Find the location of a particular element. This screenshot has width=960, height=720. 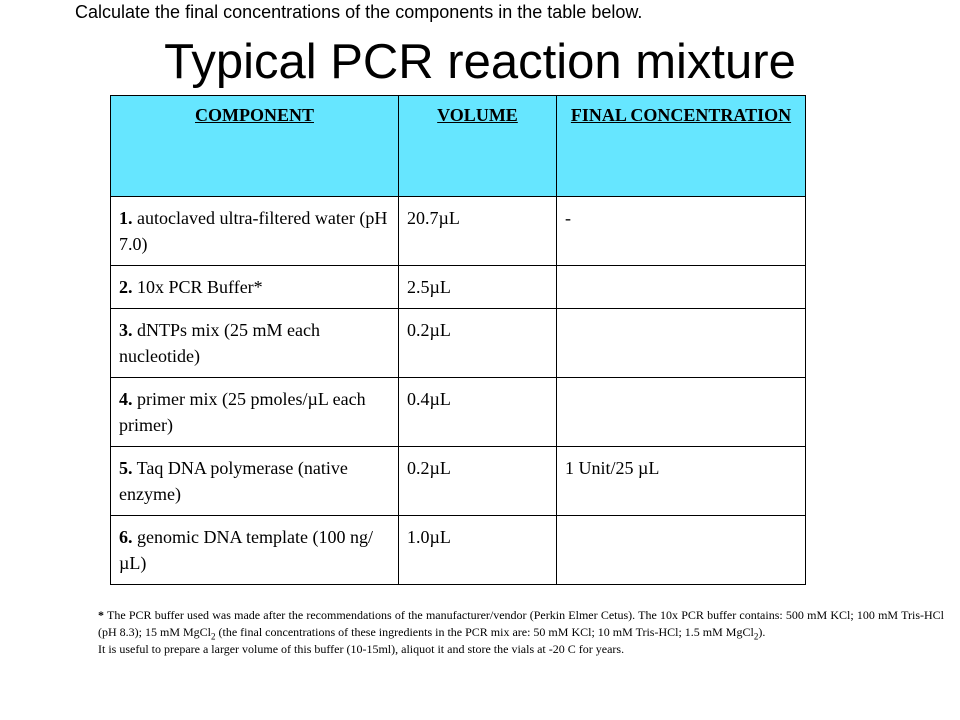

component-text: 10x PCR Buffer* is located at coordinates (197, 287).